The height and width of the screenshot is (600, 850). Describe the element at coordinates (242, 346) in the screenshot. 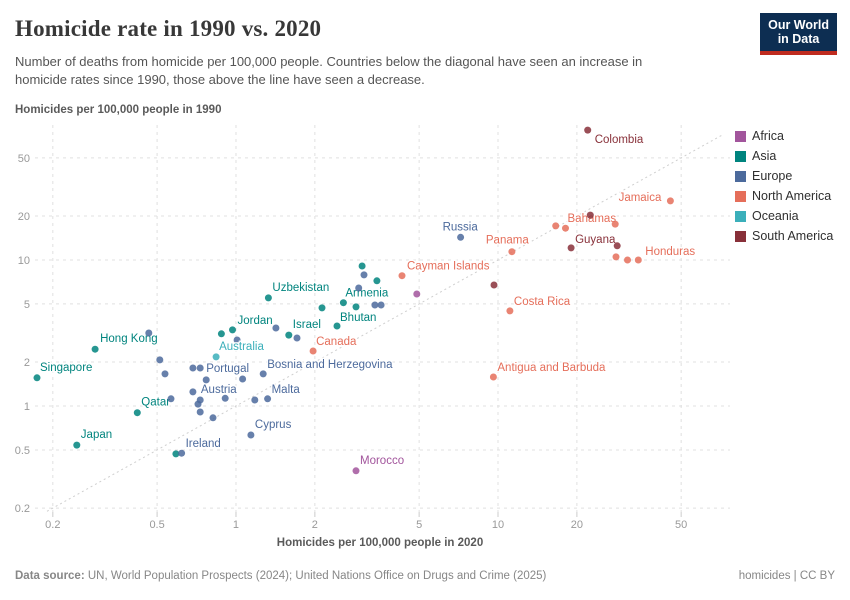

I see `label-australia: Australia` at that location.